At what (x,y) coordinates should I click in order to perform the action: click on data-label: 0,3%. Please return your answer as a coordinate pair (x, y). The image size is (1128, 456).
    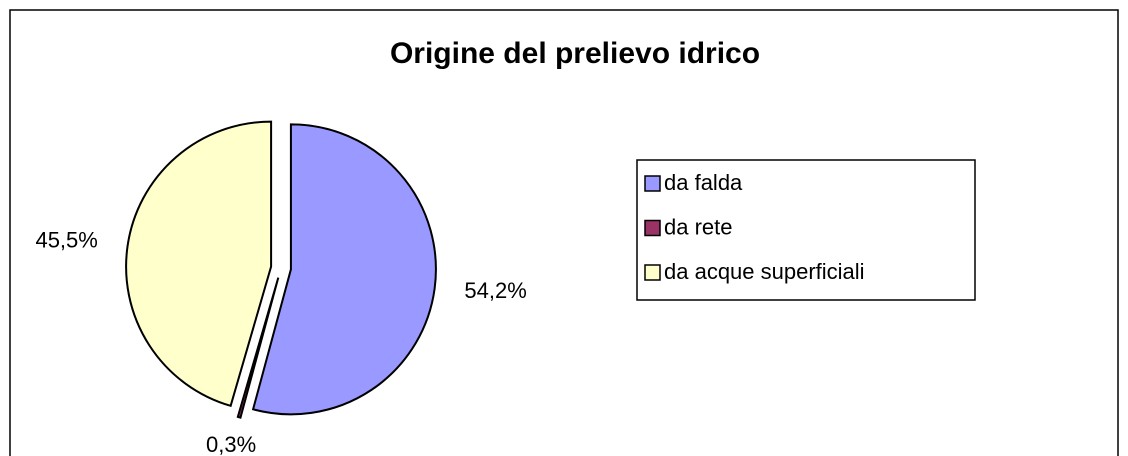
    Looking at the image, I should click on (231, 444).